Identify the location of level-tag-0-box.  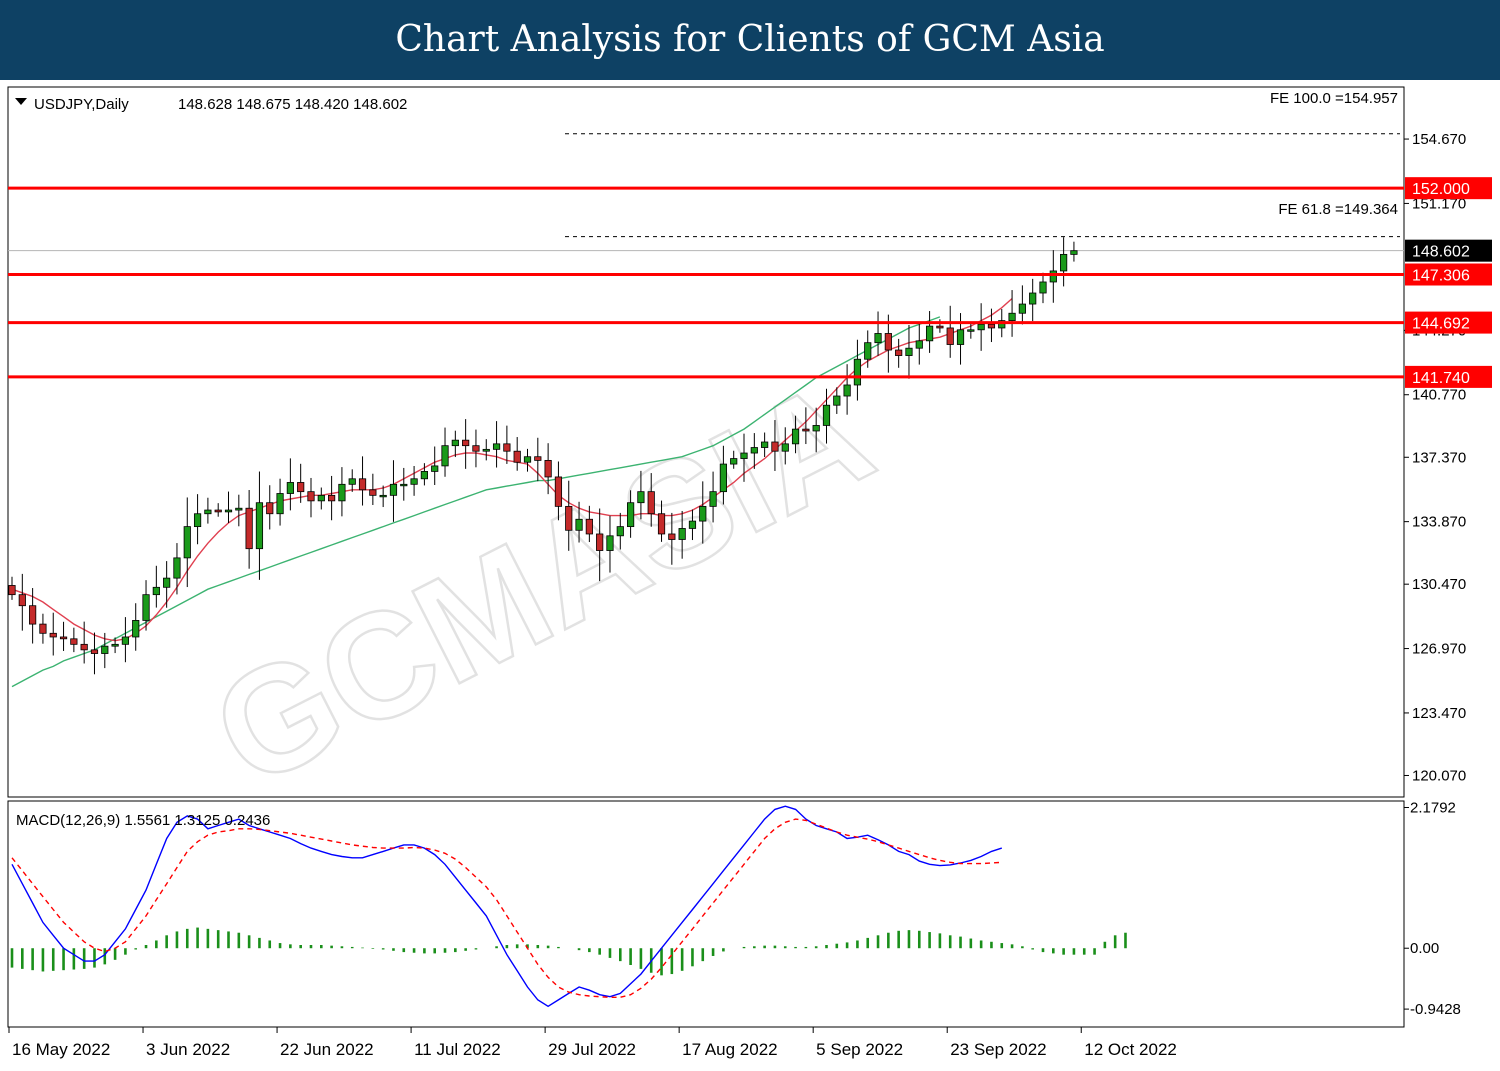
(1448, 188).